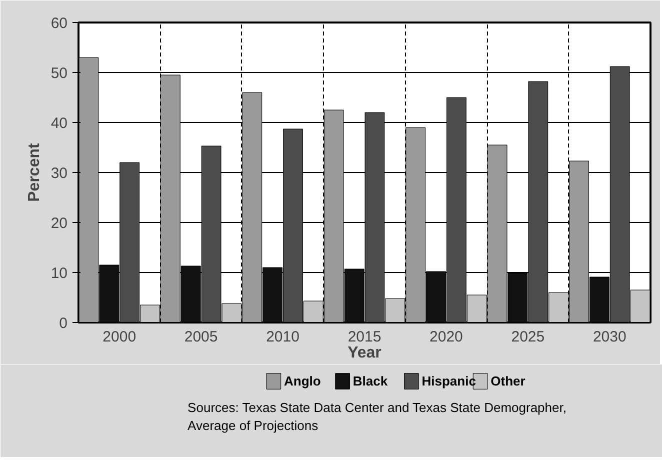  Describe the element at coordinates (370, 381) in the screenshot. I see `legend-label: Black` at that location.